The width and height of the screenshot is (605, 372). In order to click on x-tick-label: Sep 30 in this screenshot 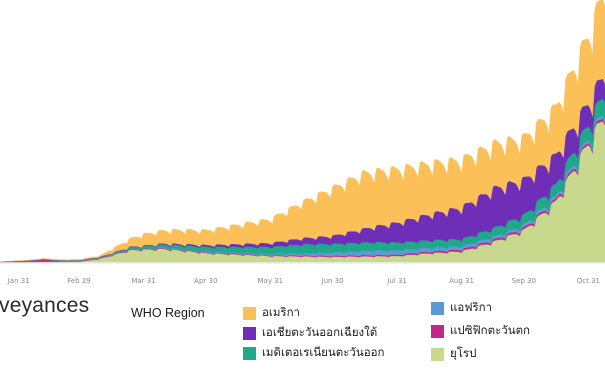, I will do `click(524, 281)`.